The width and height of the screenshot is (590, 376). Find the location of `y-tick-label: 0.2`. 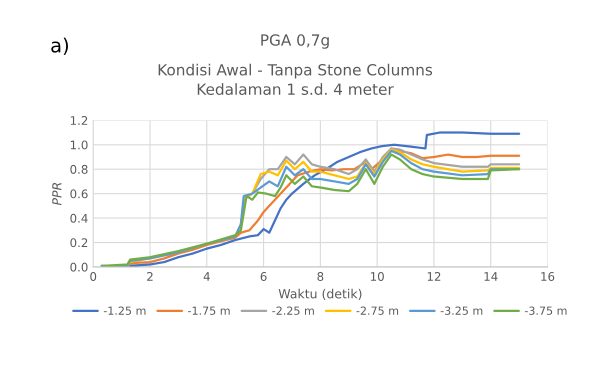

y-tick-label: 0.2 is located at coordinates (79, 243).